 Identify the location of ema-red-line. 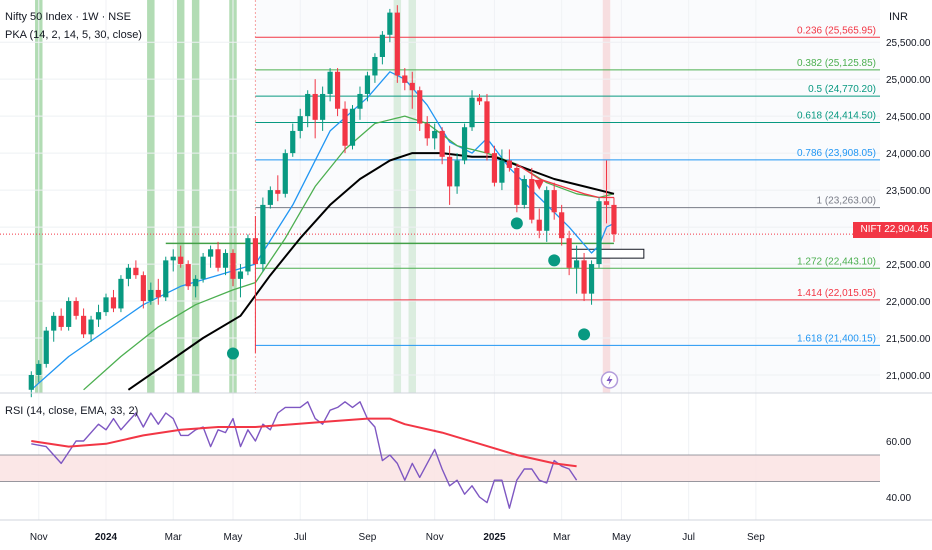
(565, 181).